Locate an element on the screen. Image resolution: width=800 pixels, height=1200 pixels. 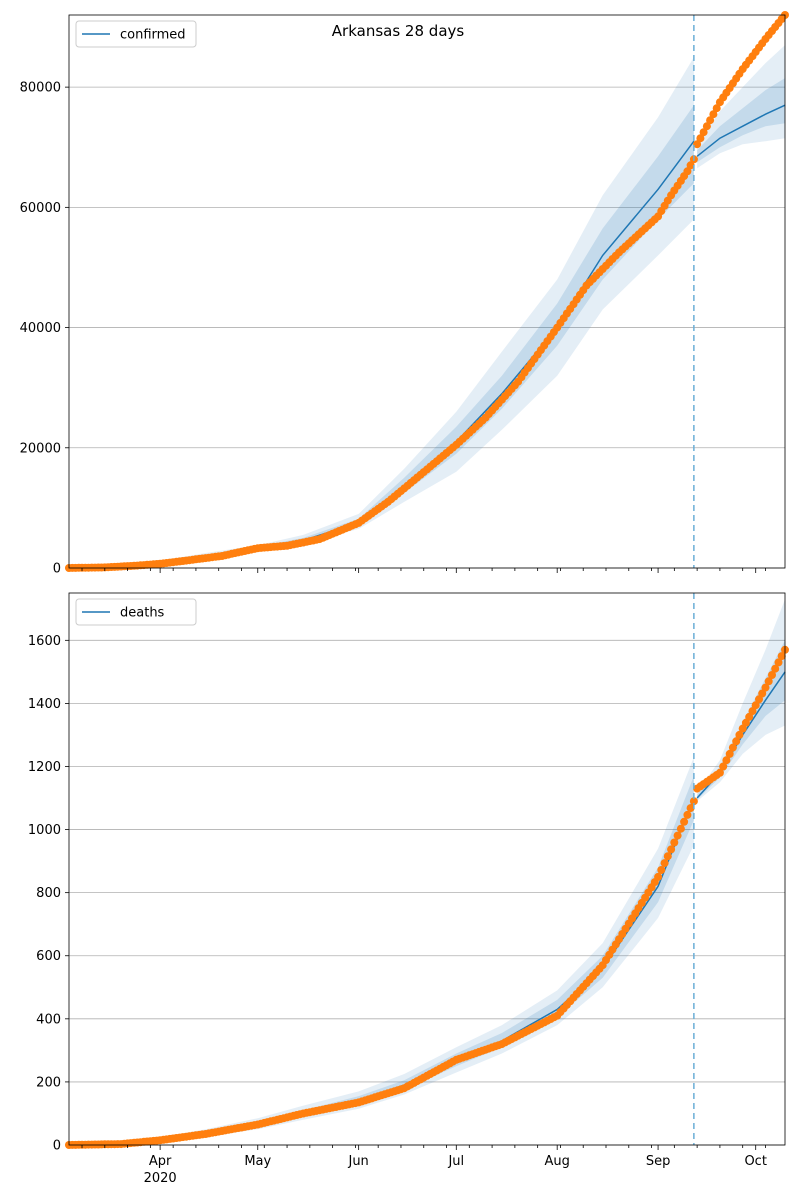
y-tick-label: 1200 is located at coordinates (44, 767).